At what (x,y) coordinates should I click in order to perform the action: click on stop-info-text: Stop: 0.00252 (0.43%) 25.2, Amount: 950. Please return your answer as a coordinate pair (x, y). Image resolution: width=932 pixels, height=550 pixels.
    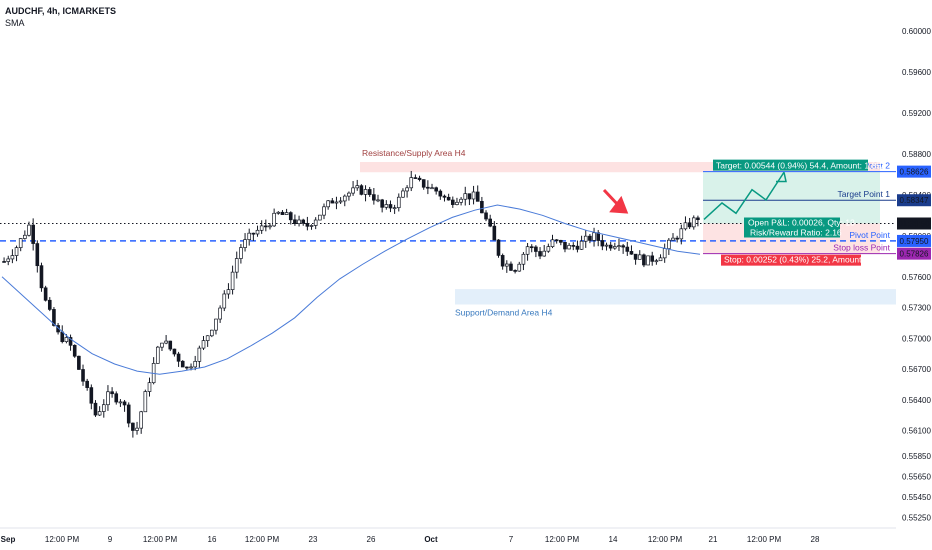
    Looking at the image, I should click on (802, 260).